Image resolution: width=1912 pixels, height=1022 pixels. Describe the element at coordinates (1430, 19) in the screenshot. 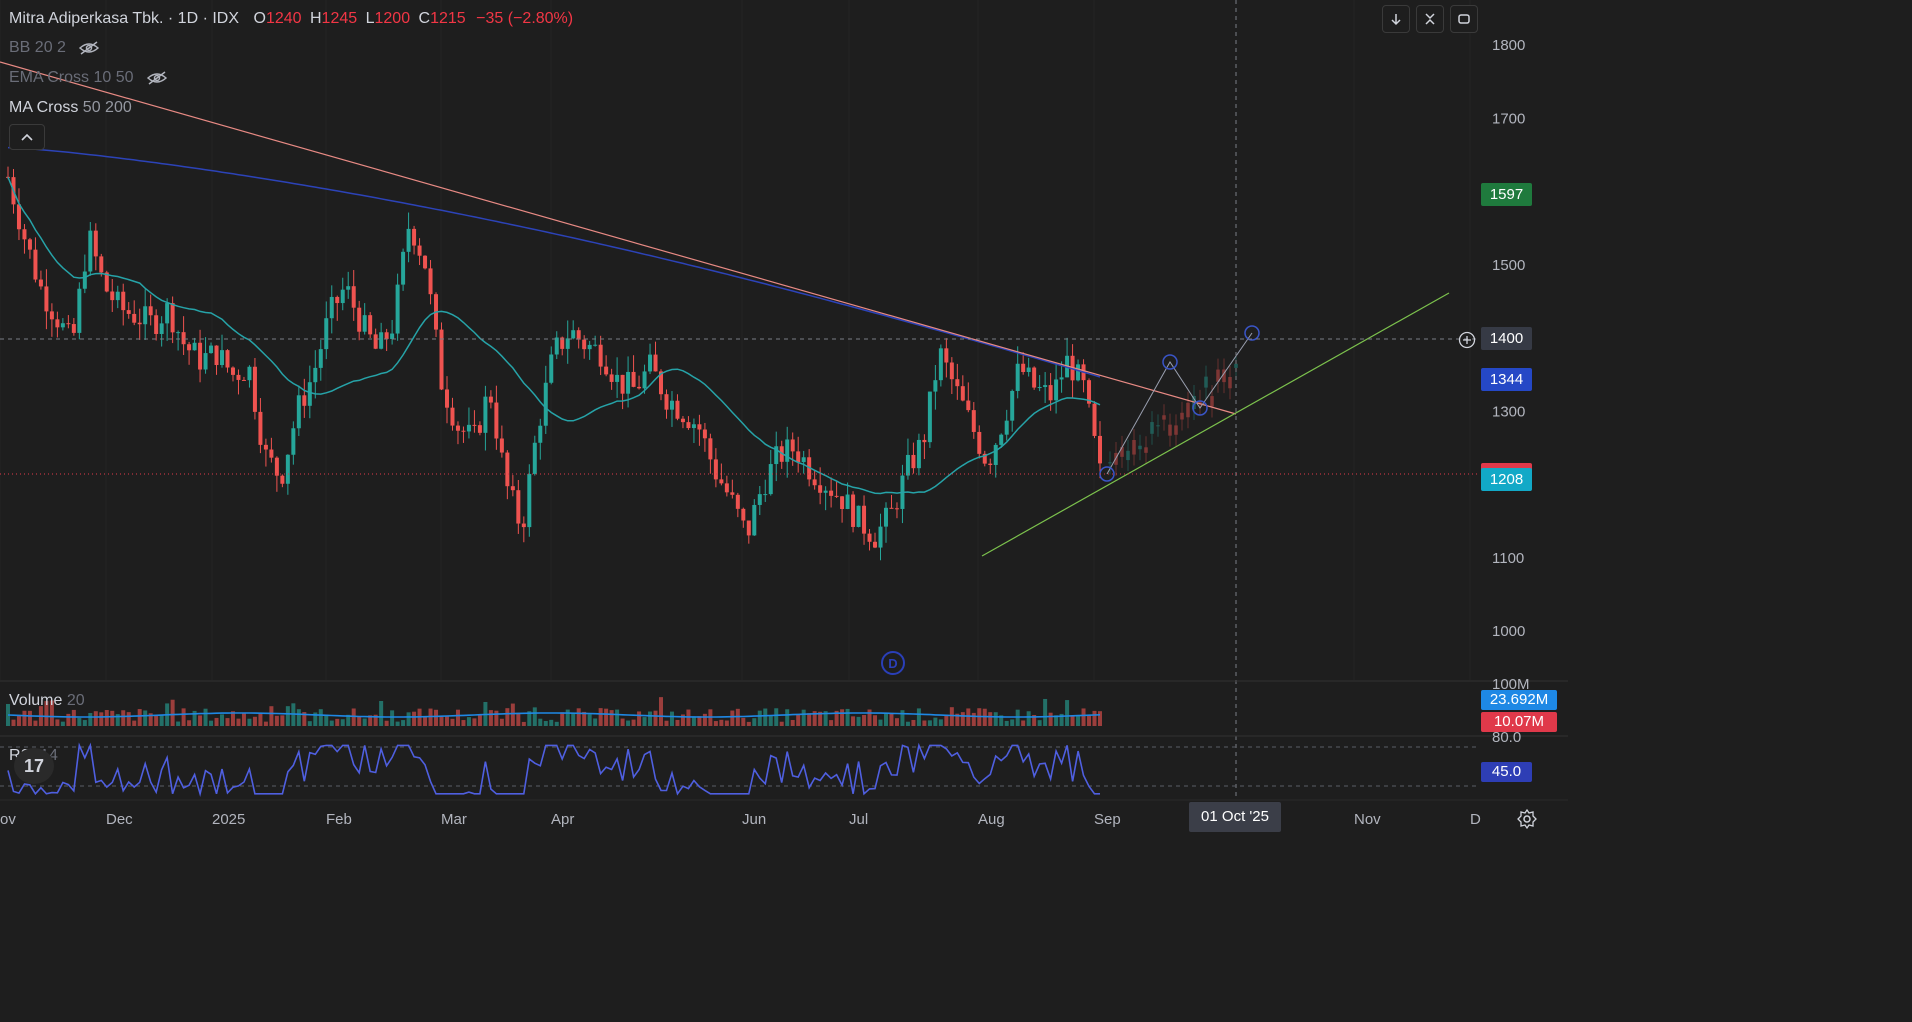

I see `collapse-button` at that location.